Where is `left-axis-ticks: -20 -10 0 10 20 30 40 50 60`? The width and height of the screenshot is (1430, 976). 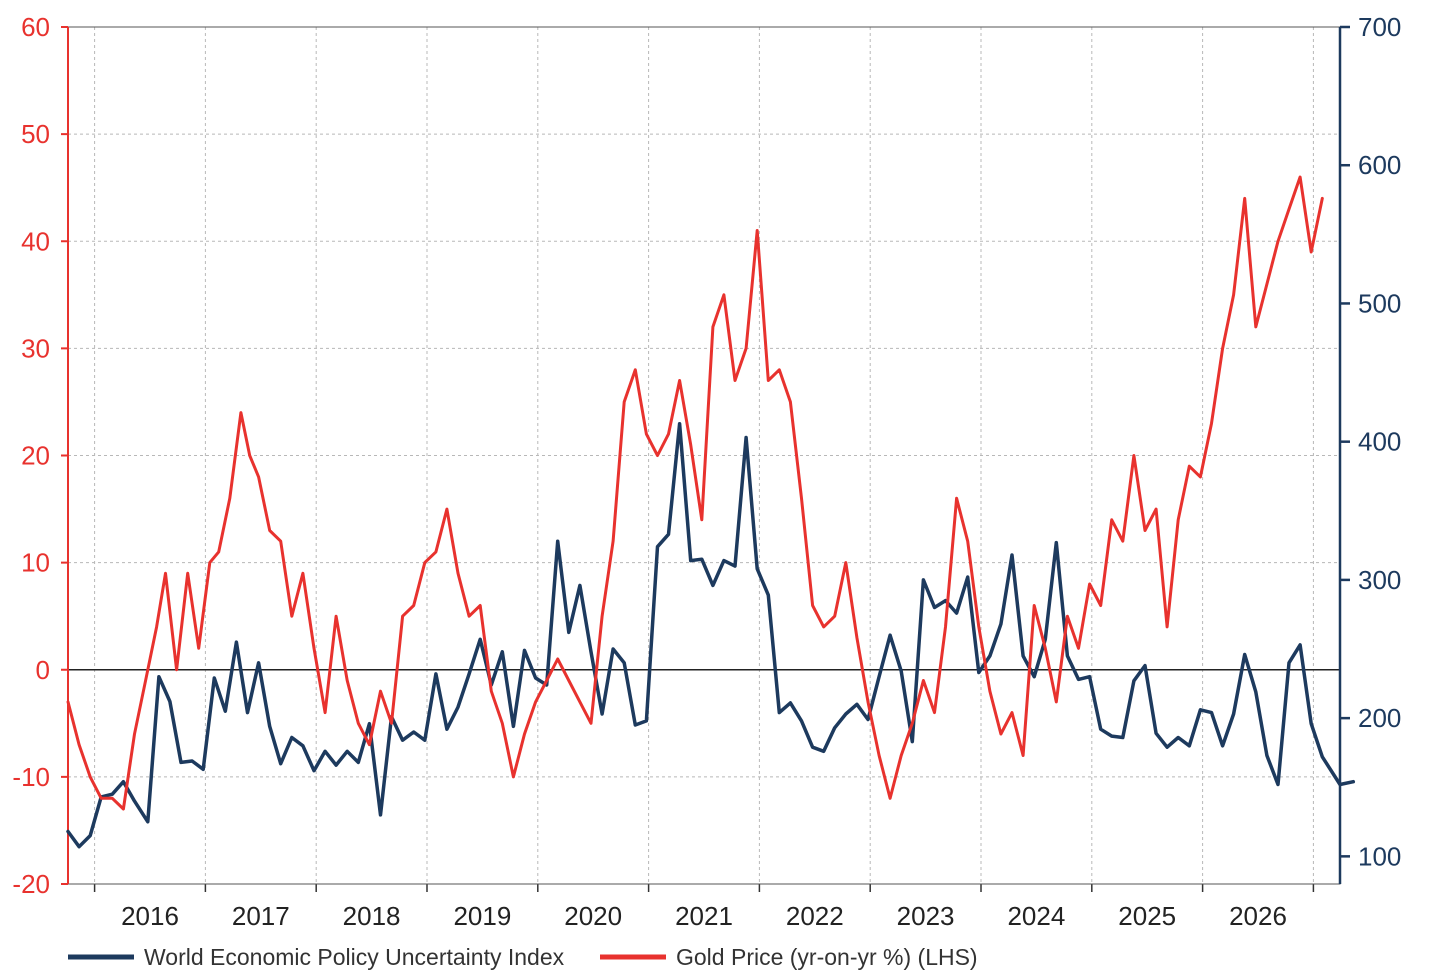 left-axis-ticks: -20 -10 0 10 20 30 40 50 60 is located at coordinates (40, 455).